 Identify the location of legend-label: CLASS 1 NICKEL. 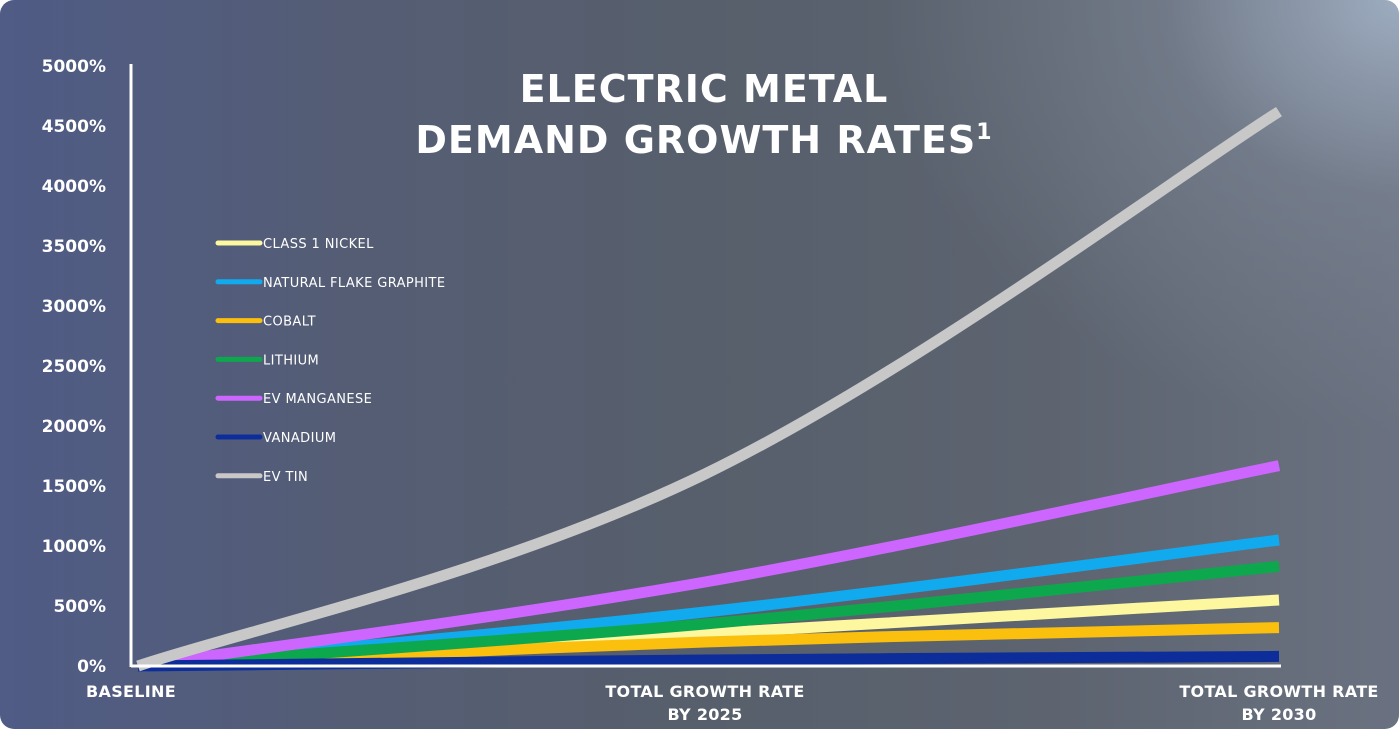
(318, 244).